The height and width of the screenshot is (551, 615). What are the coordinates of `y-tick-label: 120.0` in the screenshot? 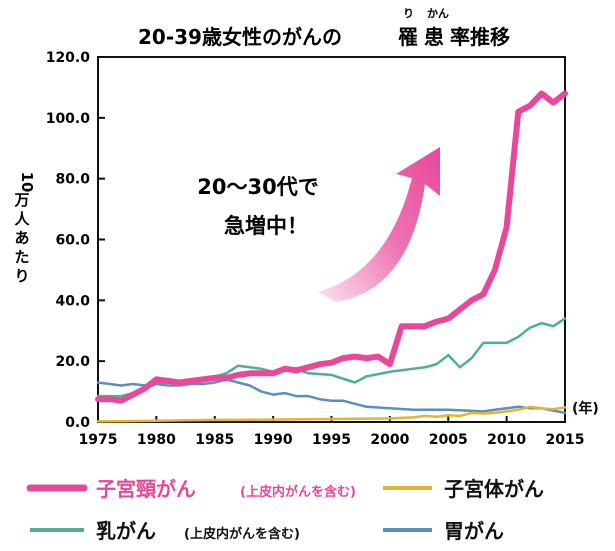 It's located at (68, 58).